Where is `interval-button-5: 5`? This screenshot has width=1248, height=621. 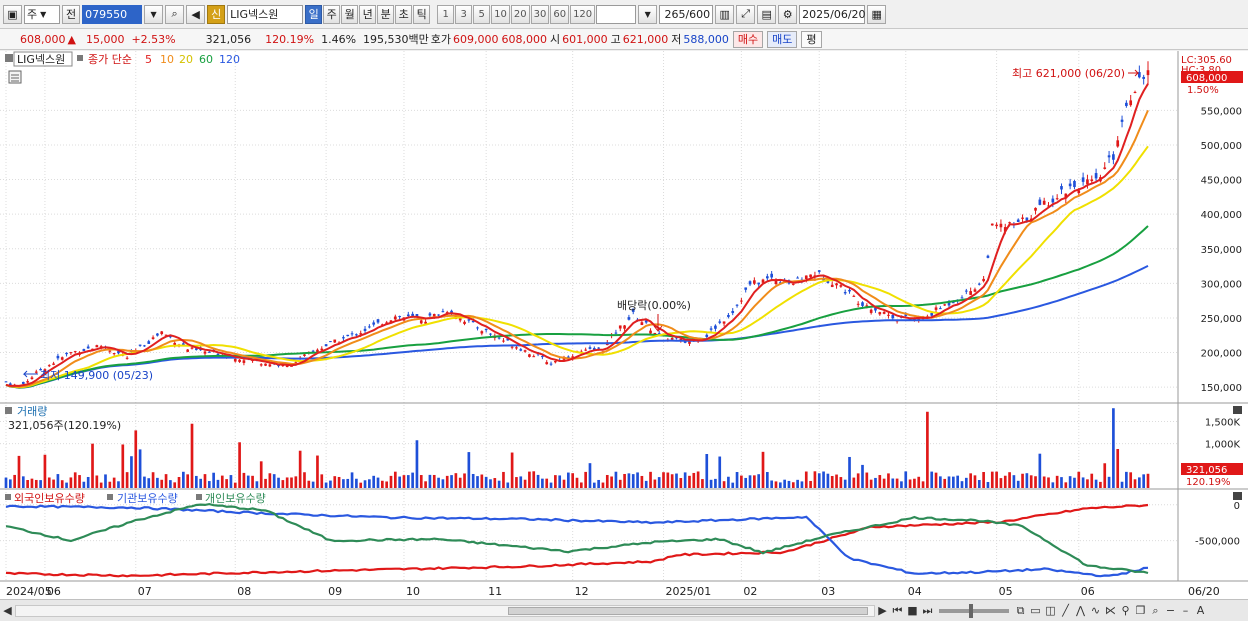 interval-button-5: 5 is located at coordinates (482, 14).